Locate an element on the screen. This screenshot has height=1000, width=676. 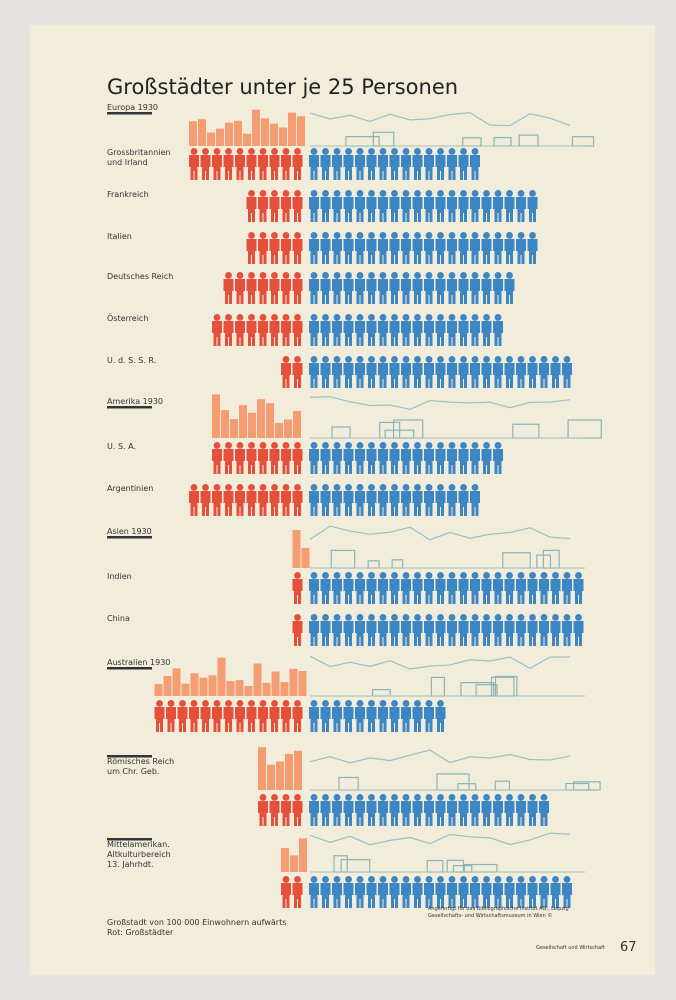
row-label: U. d. S. S. R. is located at coordinates (132, 360).